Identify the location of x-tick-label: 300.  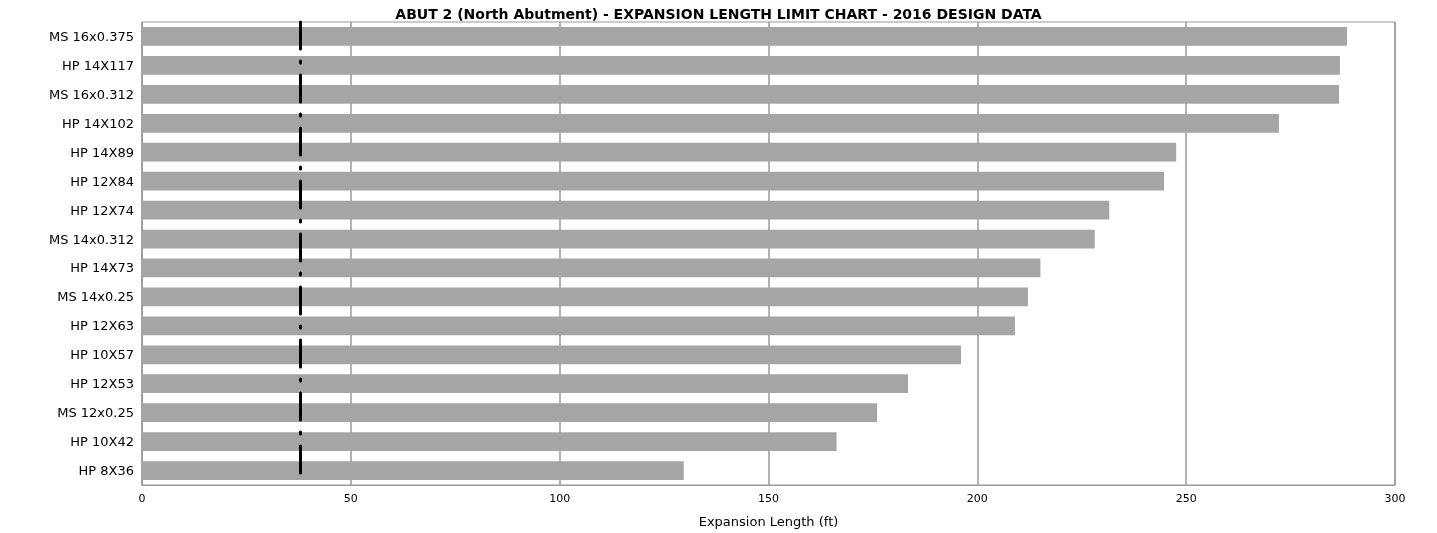
(1395, 498).